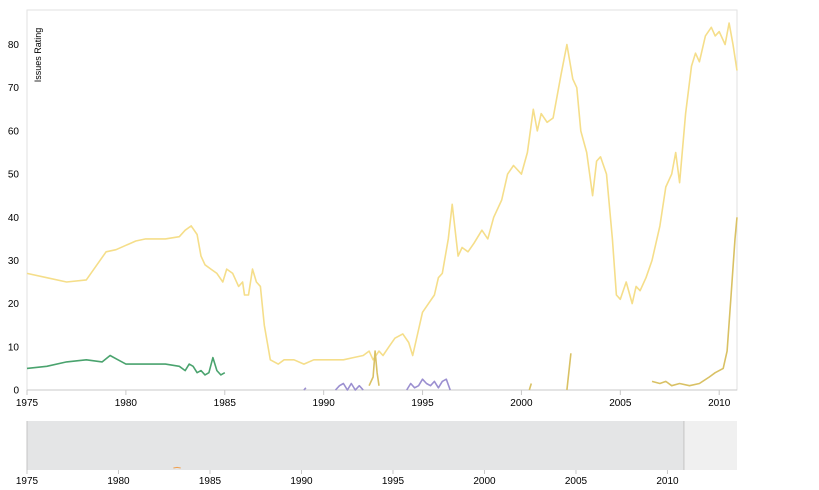  I want to click on x-tick-label: 1980, so click(126, 403).